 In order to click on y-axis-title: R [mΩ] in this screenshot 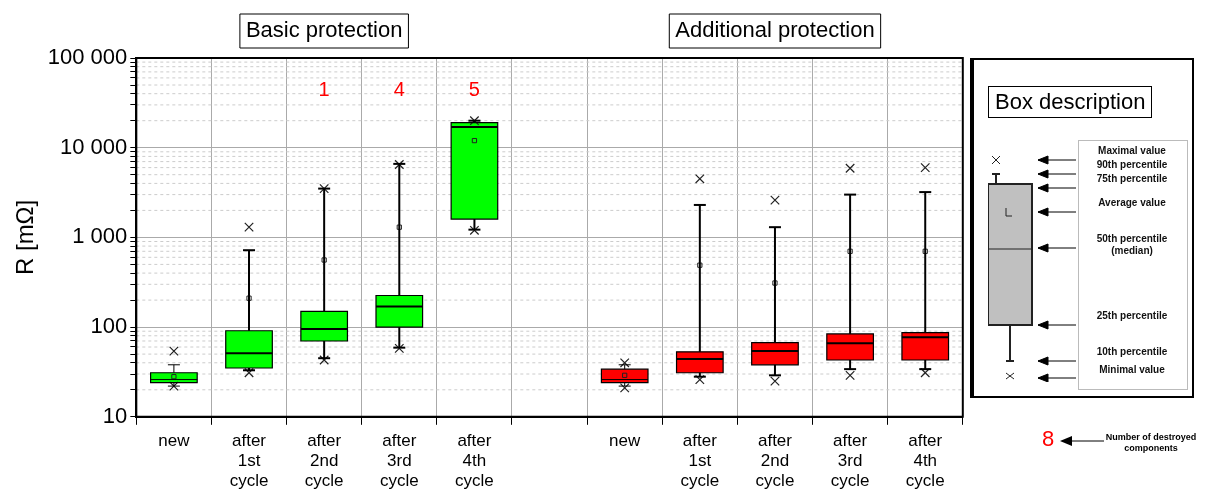, I will do `click(25, 237)`.